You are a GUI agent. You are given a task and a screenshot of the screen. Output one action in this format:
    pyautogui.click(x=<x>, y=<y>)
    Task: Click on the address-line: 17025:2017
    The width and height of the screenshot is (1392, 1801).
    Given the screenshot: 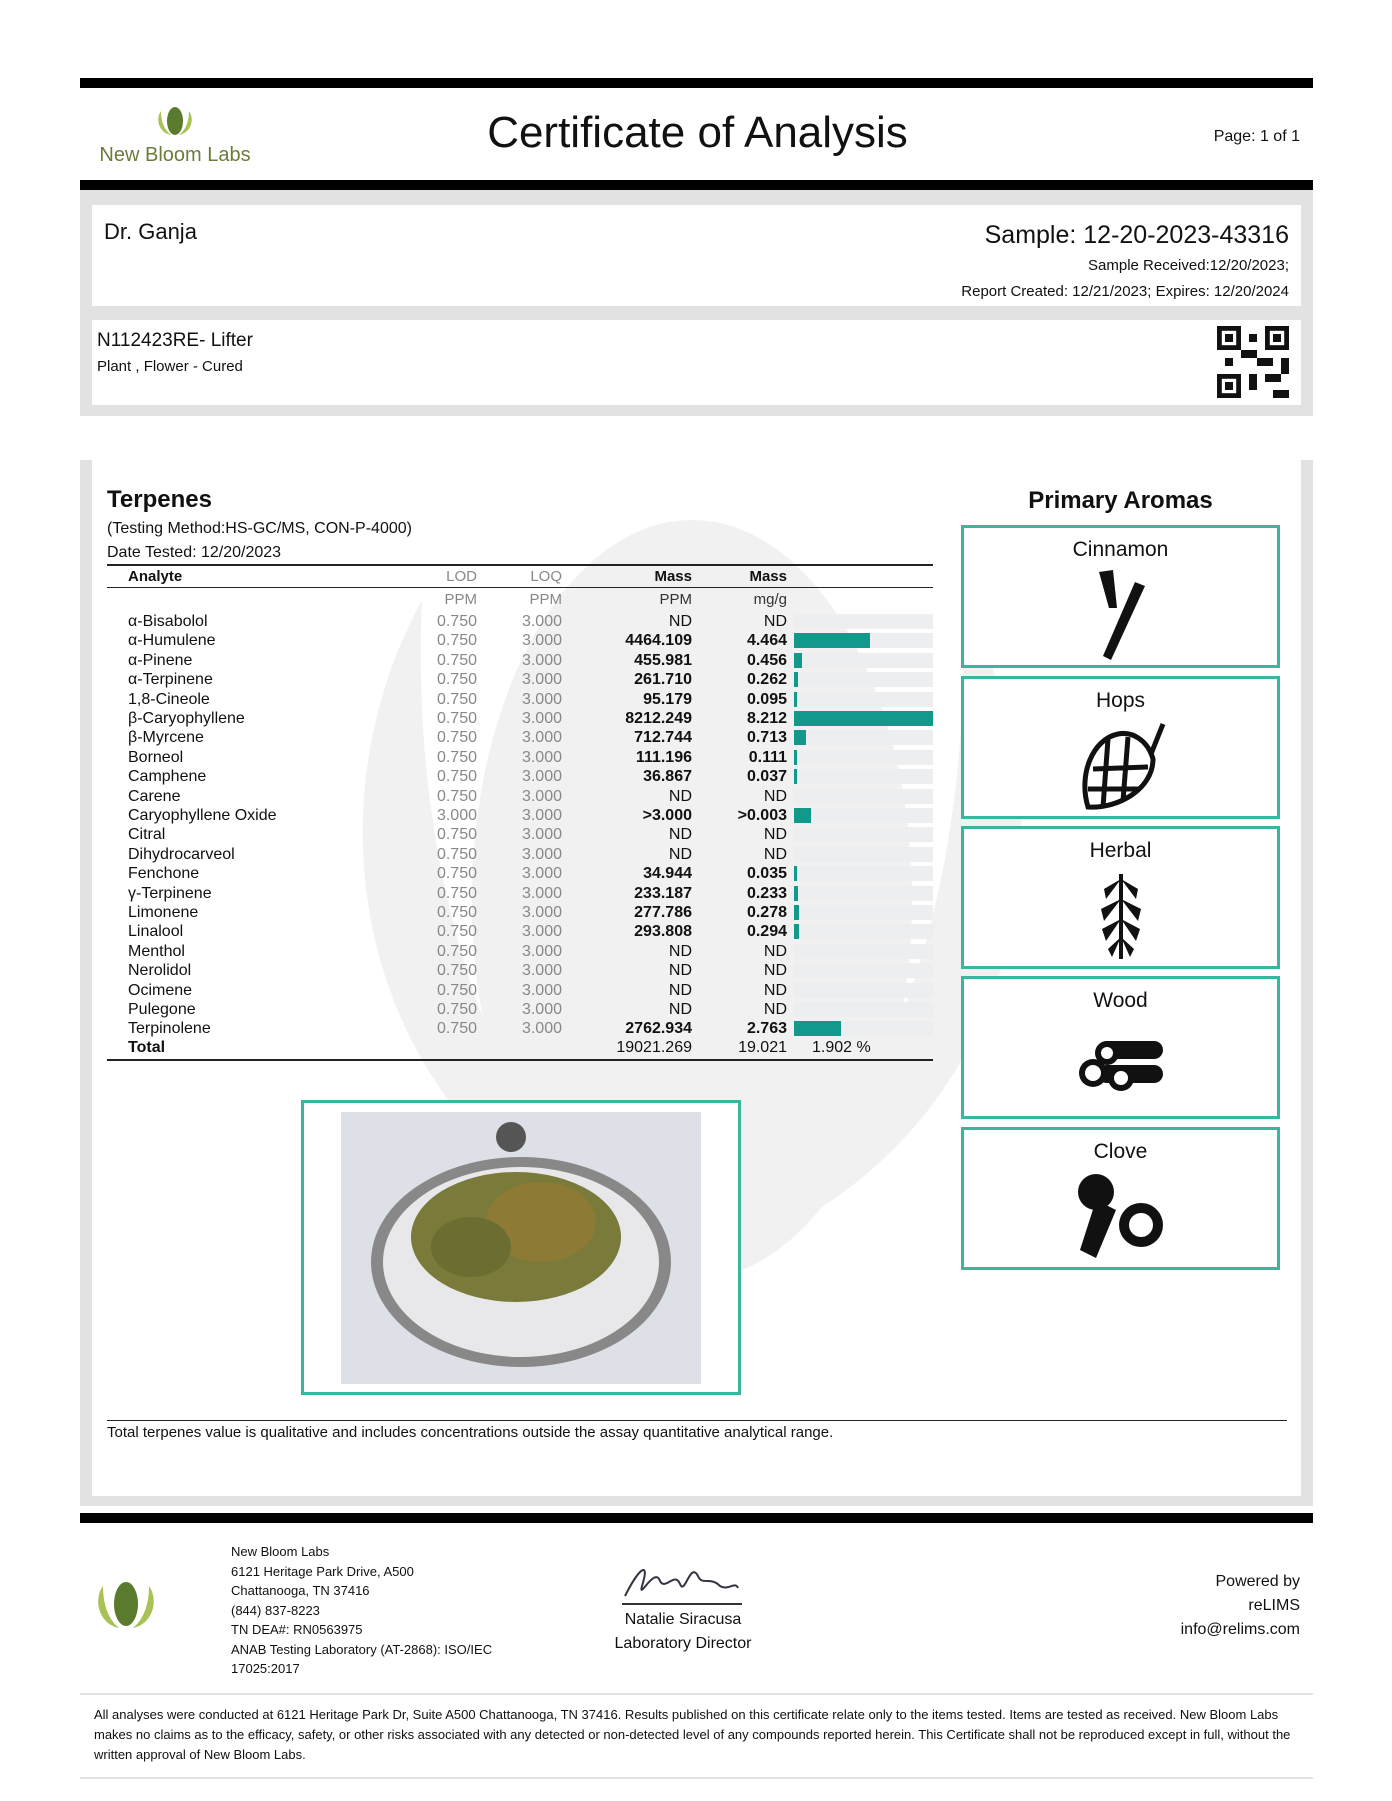 What is the action you would take?
    pyautogui.click(x=265, y=1668)
    